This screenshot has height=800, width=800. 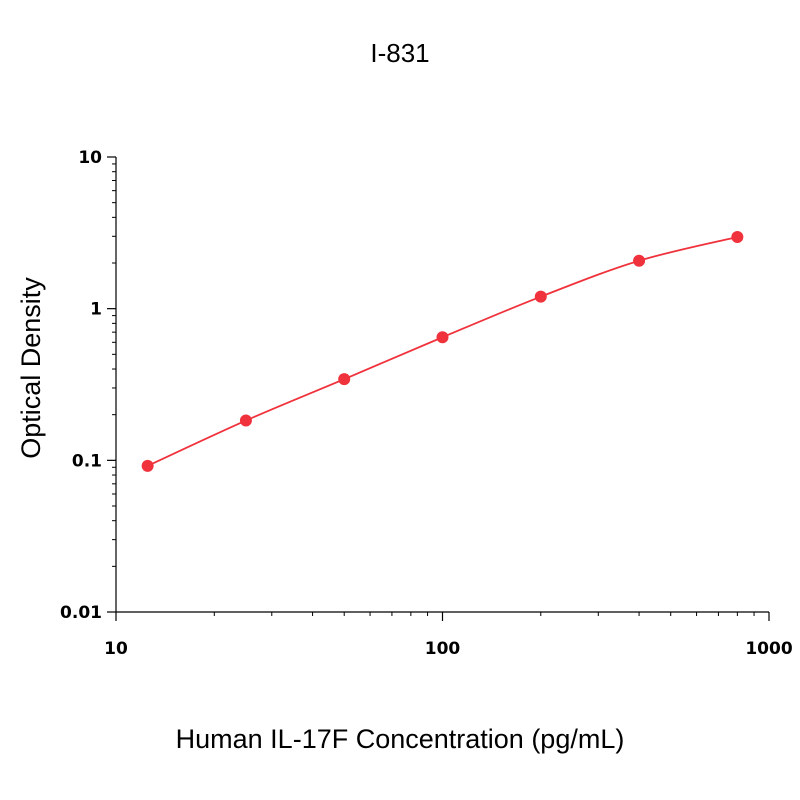 I want to click on x-axis: 10 100 1000, so click(x=448, y=635).